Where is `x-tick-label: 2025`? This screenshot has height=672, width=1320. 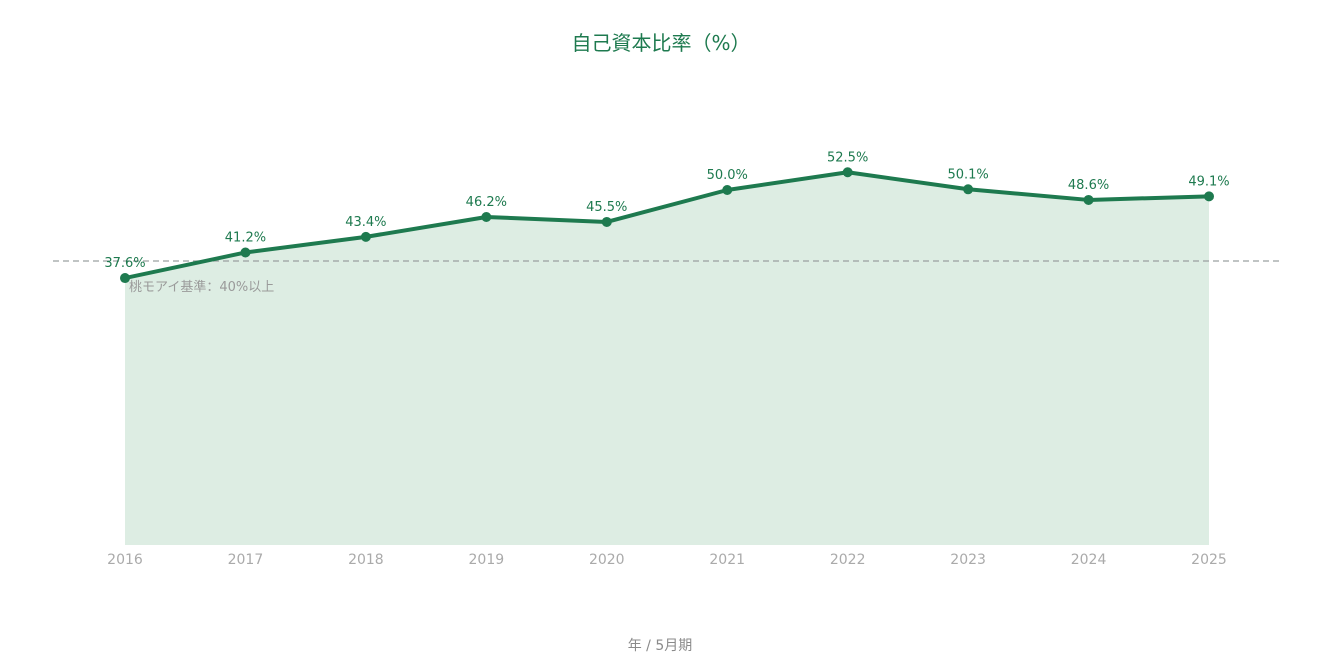 x-tick-label: 2025 is located at coordinates (1209, 560).